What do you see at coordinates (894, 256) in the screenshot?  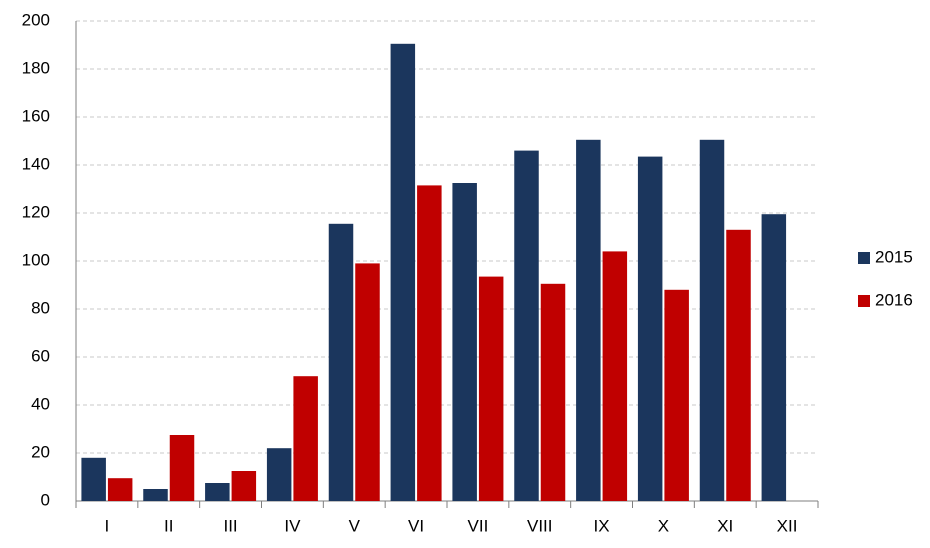 I see `legend-label: 2015` at bounding box center [894, 256].